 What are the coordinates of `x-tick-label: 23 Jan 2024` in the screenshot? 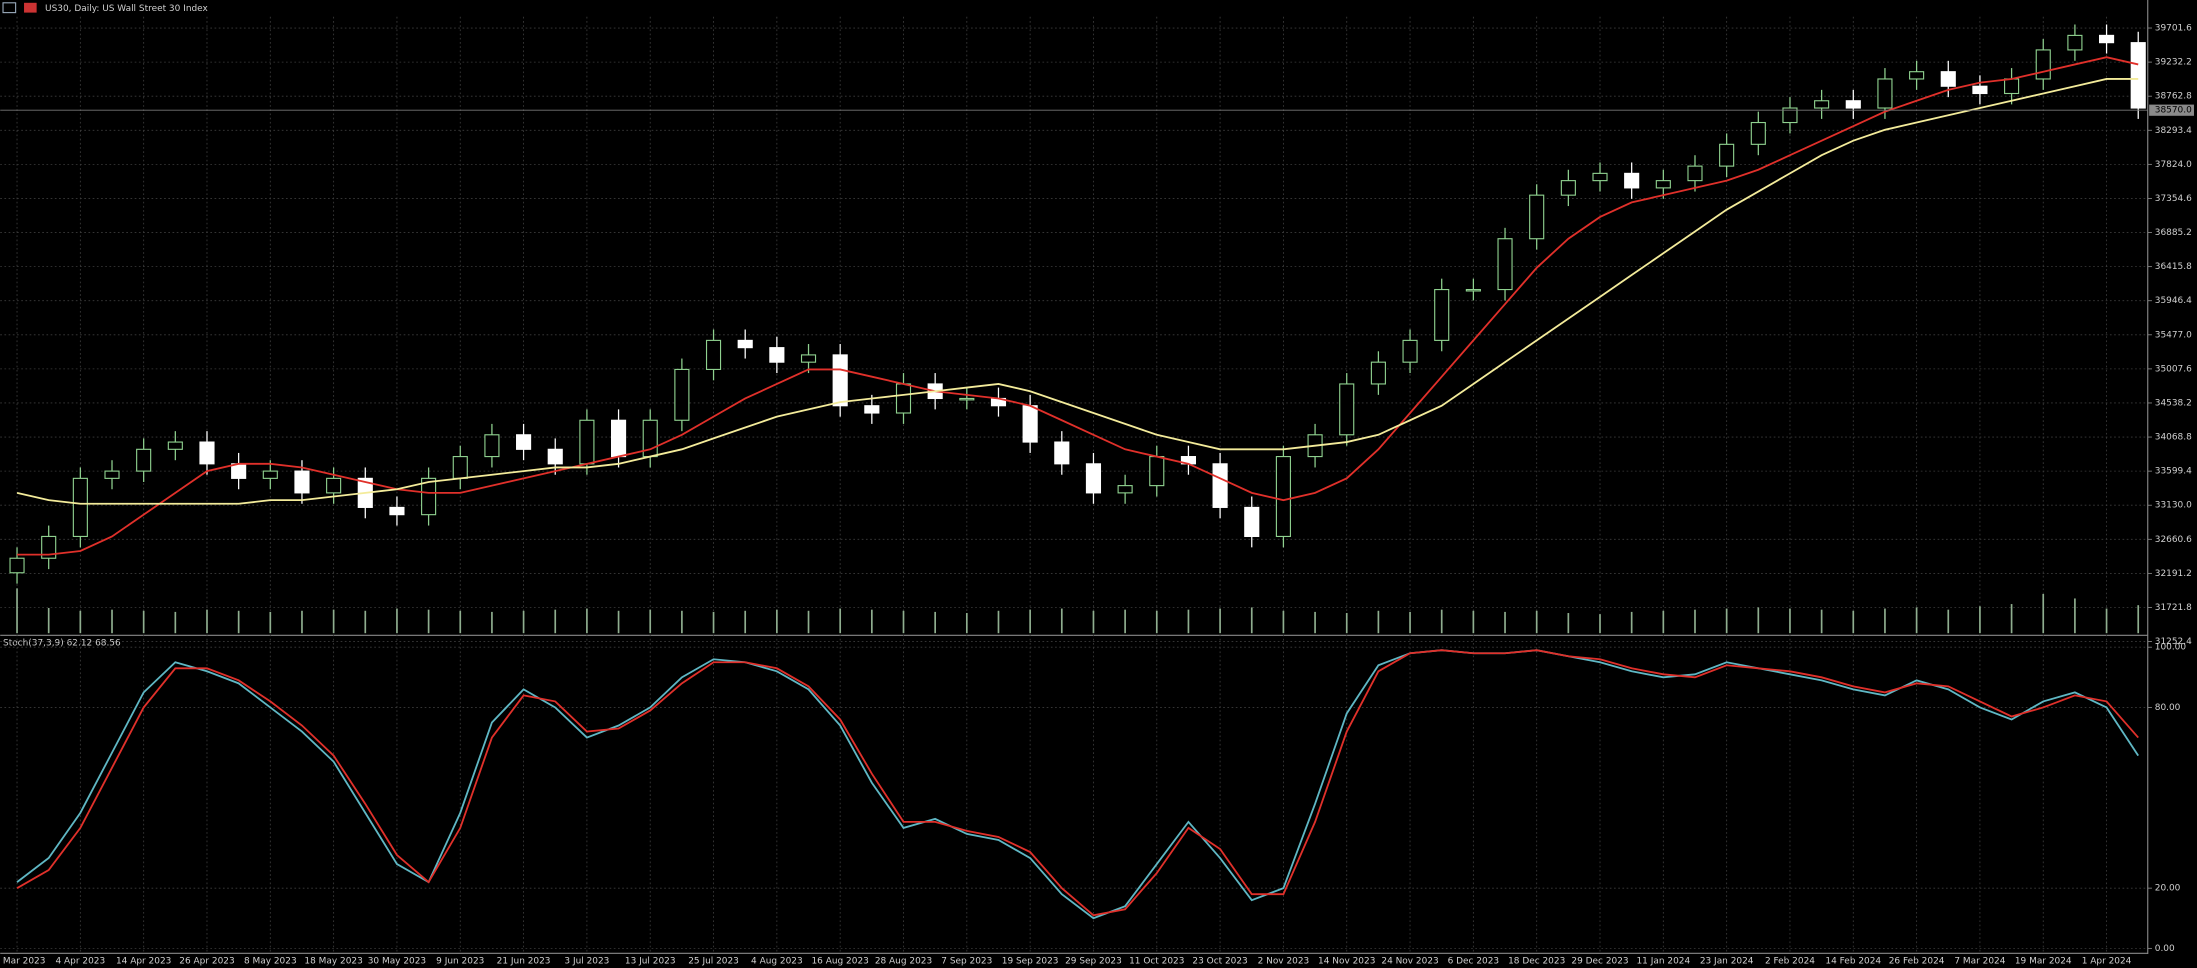 It's located at (1727, 961).